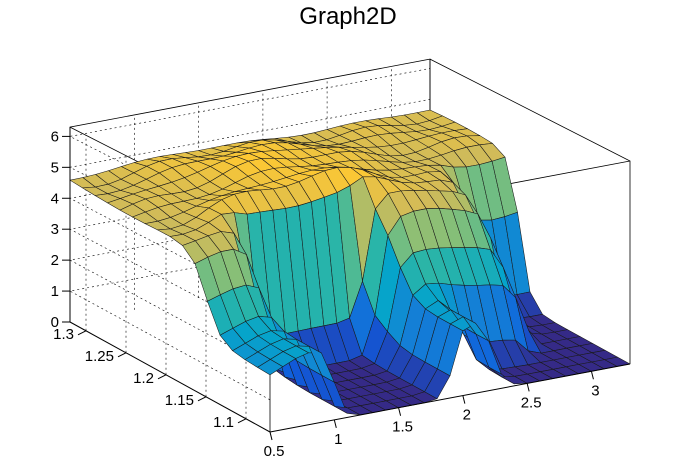  I want to click on x-tick-label: 1, so click(338, 439).